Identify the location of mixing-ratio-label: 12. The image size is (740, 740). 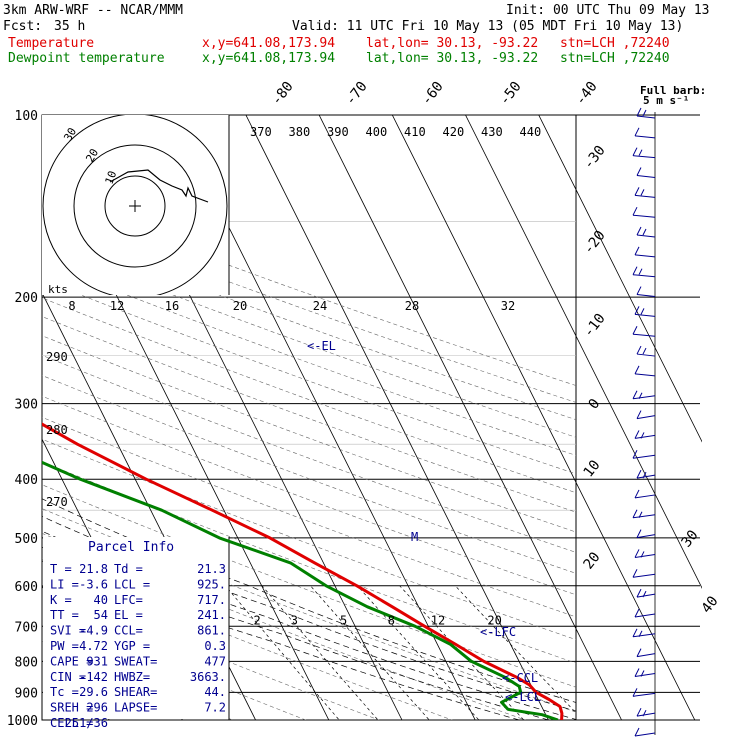
(438, 620).